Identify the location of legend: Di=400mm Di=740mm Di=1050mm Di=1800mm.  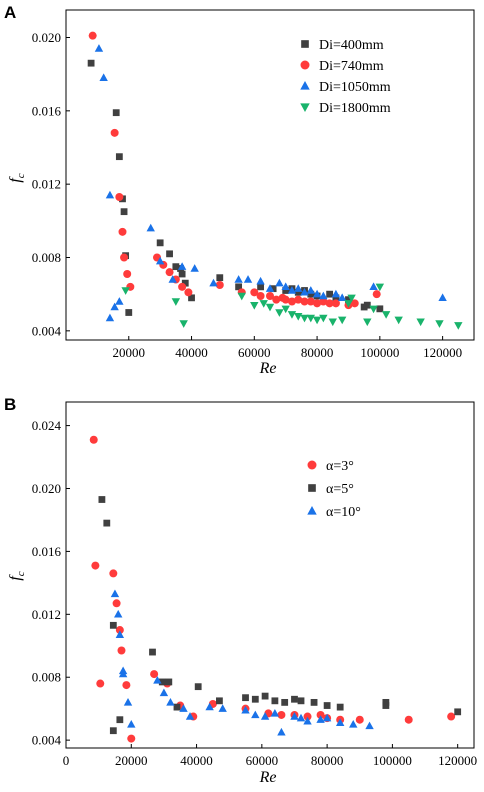
(345, 77).